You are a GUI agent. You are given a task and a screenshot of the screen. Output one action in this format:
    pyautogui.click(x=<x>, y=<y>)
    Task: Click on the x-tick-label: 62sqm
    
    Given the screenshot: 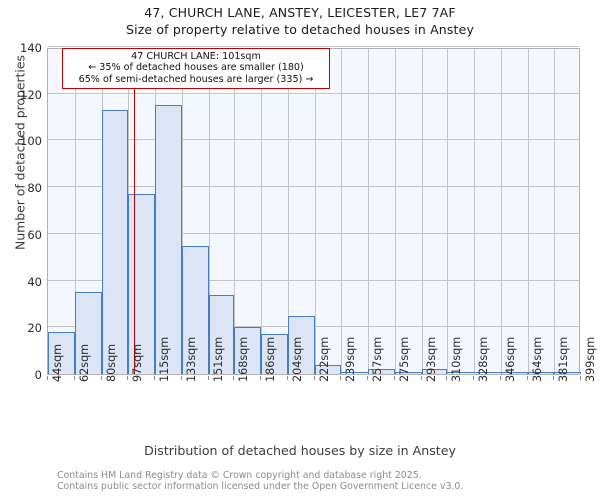 What is the action you would take?
    pyautogui.click(x=85, y=362)
    